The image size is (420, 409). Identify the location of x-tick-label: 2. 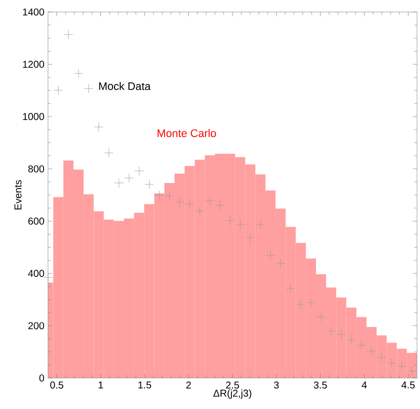
(188, 385).